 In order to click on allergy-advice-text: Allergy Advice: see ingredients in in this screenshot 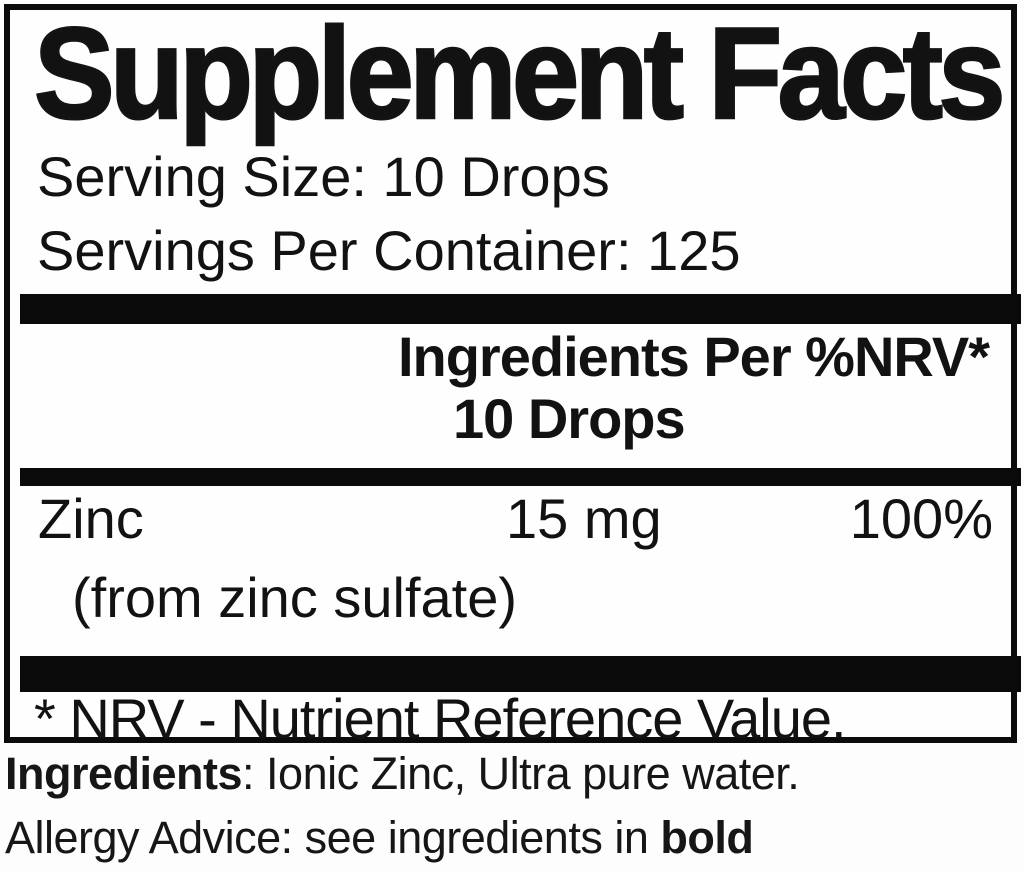, I will do `click(333, 837)`.